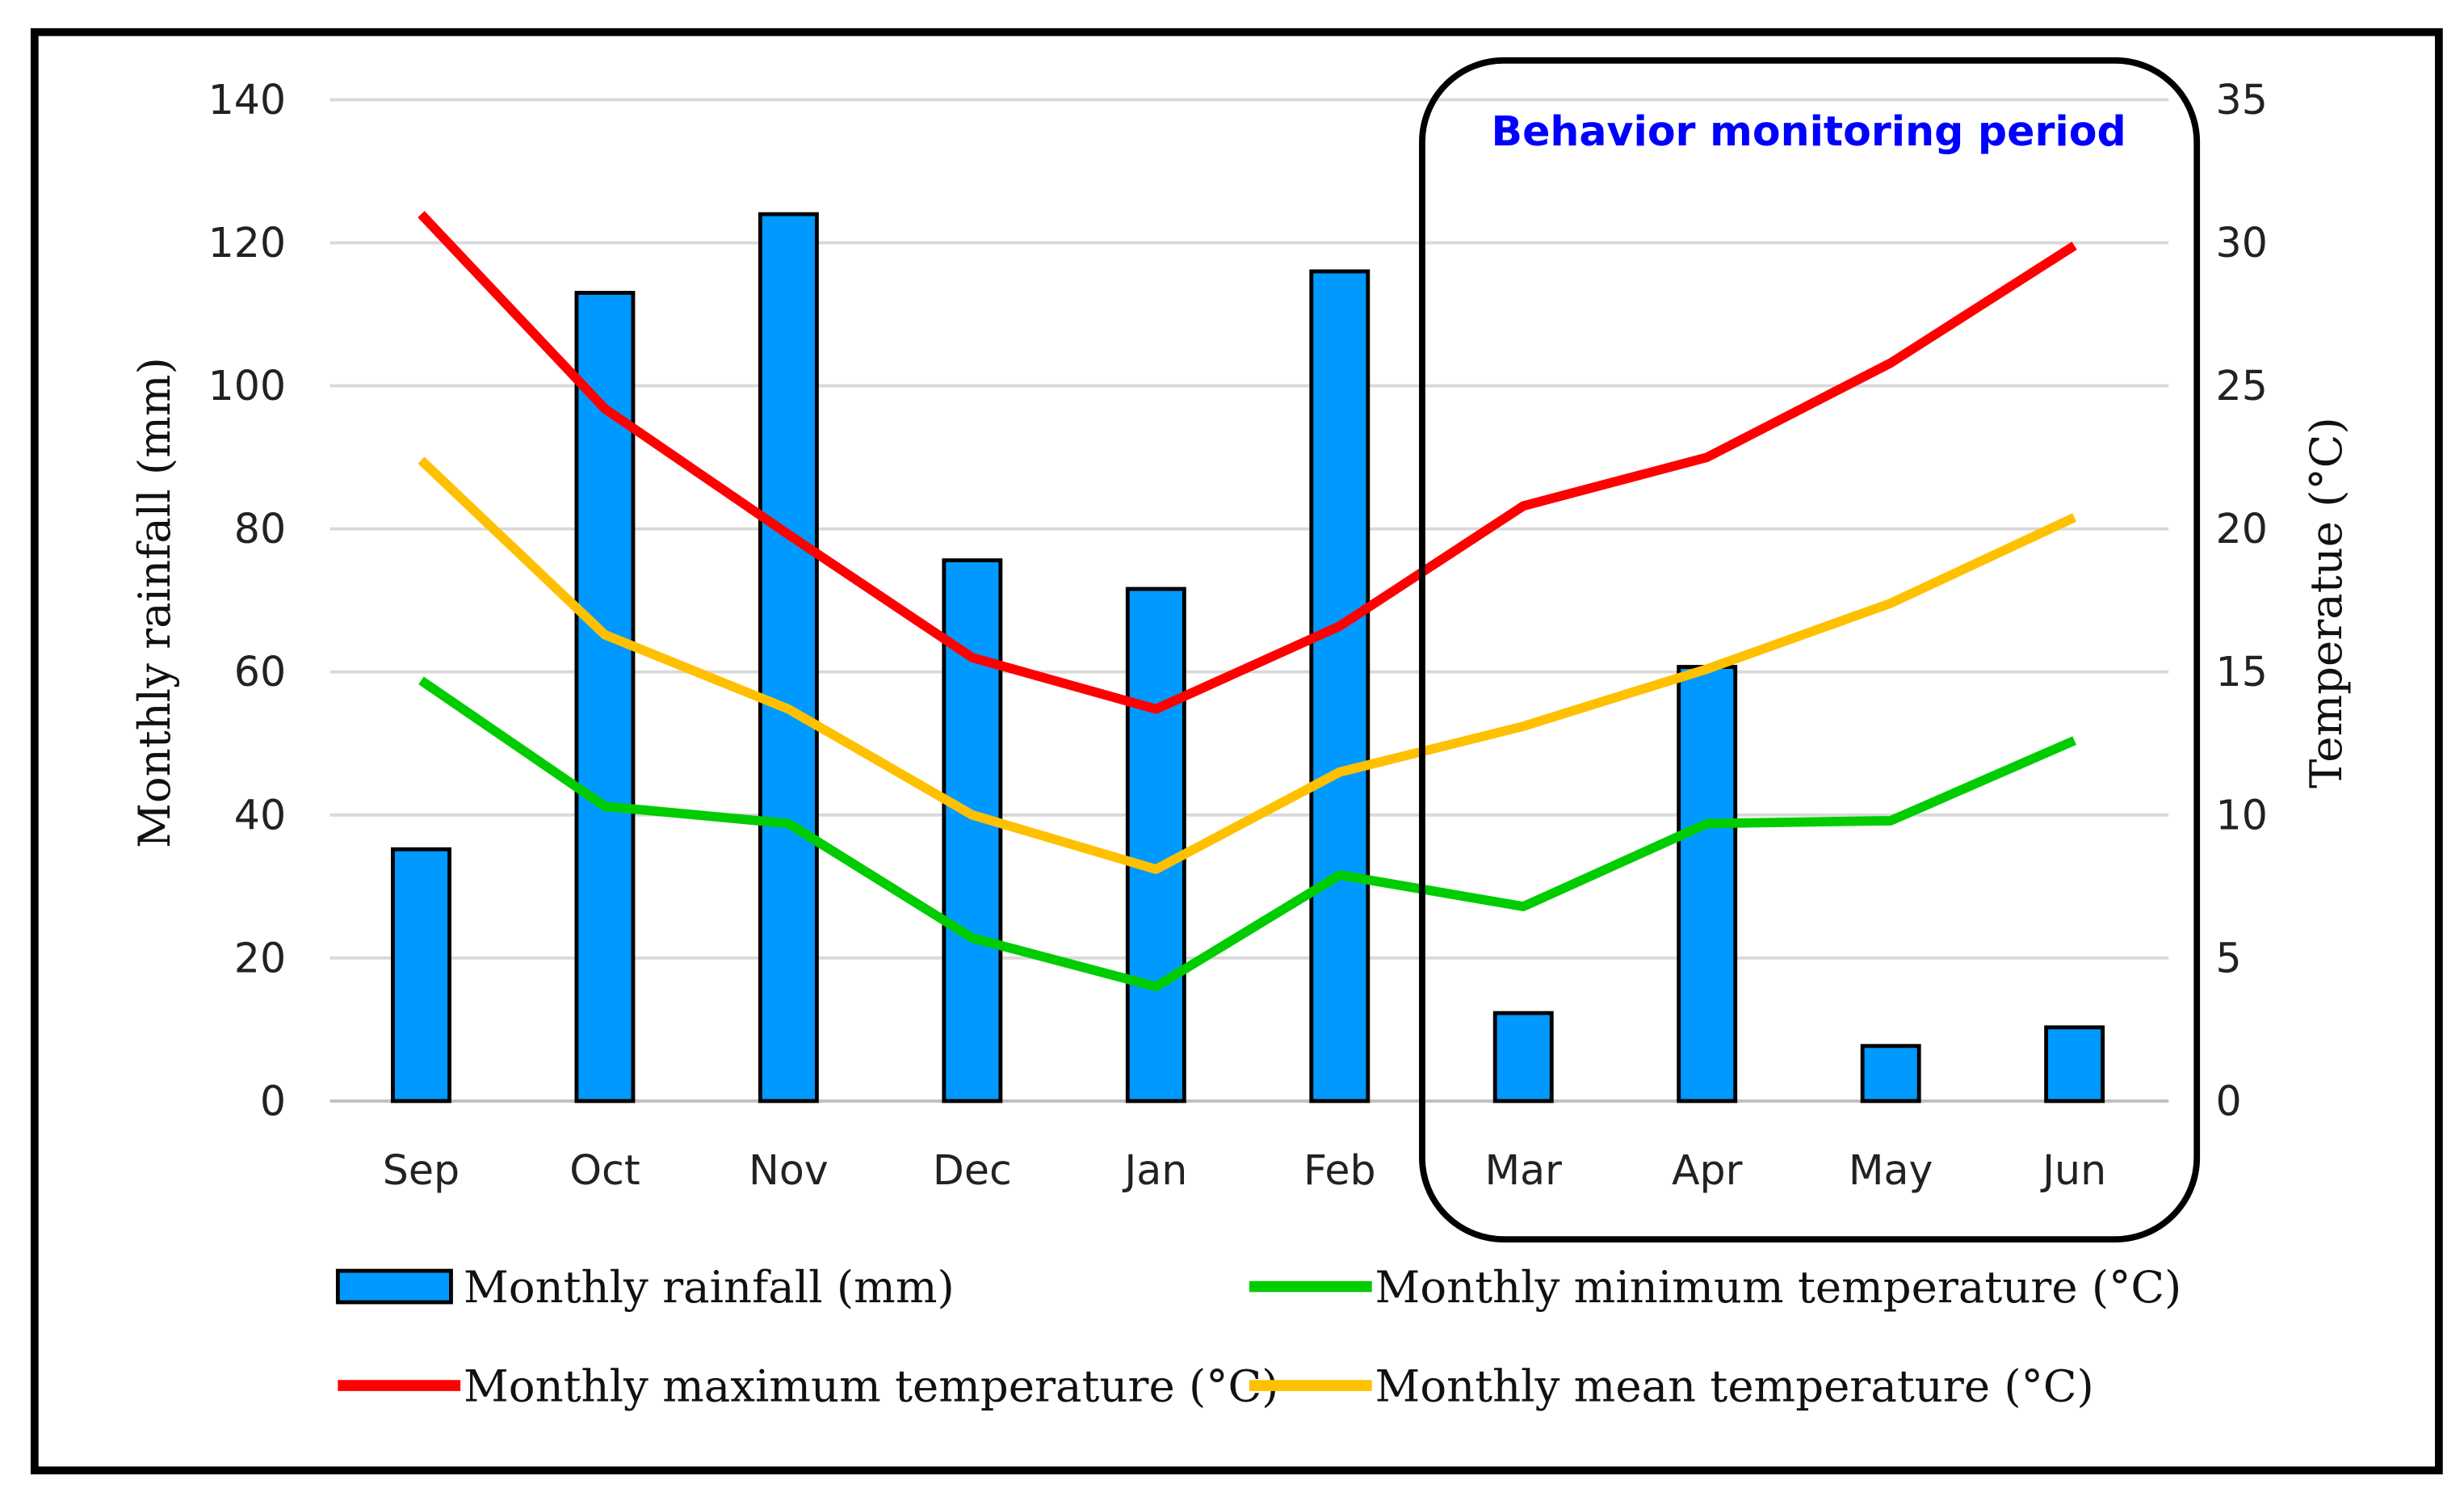 This screenshot has height=1501, width=2464. I want to click on y2-tick-label: 25, so click(2242, 386).